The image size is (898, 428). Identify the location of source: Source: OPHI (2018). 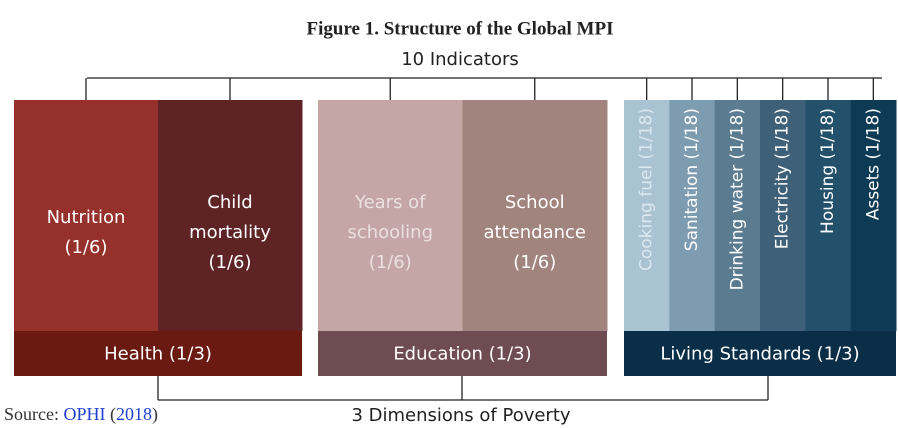
(81, 414).